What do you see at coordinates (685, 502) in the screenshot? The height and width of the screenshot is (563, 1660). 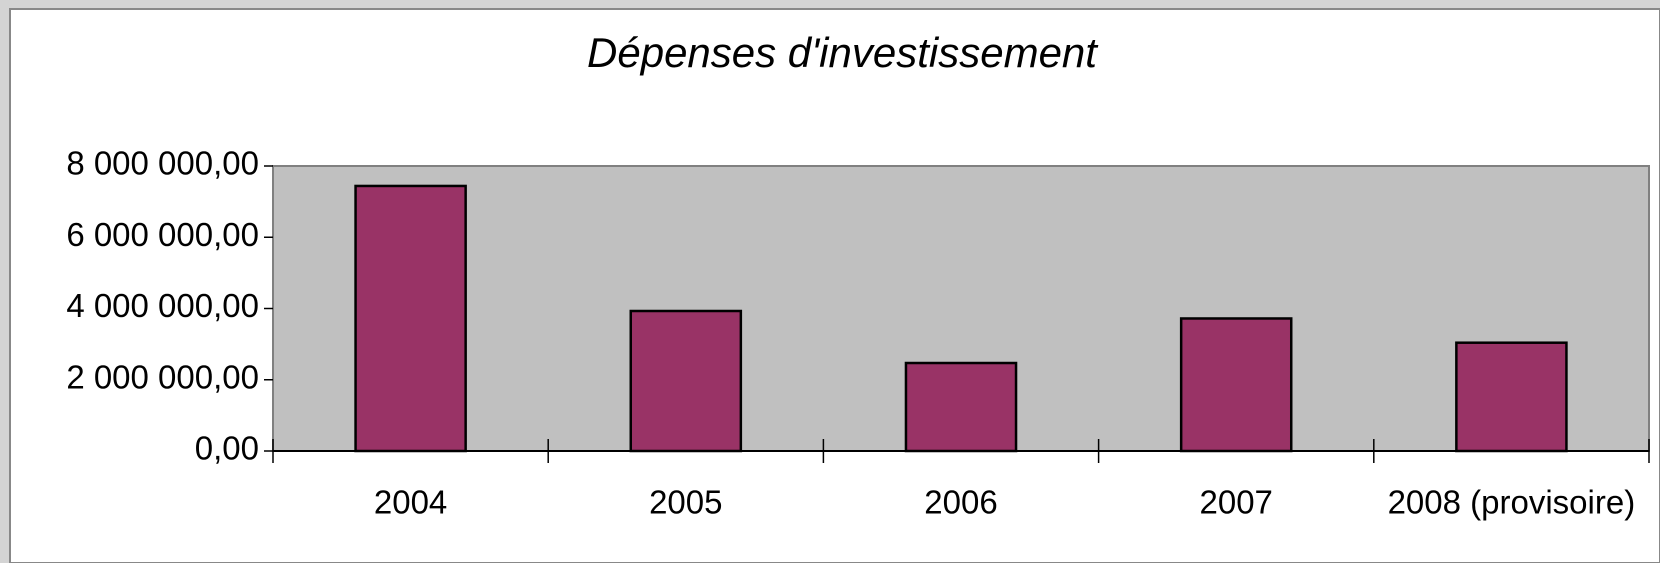 I see `x-tick-label: 2005` at bounding box center [685, 502].